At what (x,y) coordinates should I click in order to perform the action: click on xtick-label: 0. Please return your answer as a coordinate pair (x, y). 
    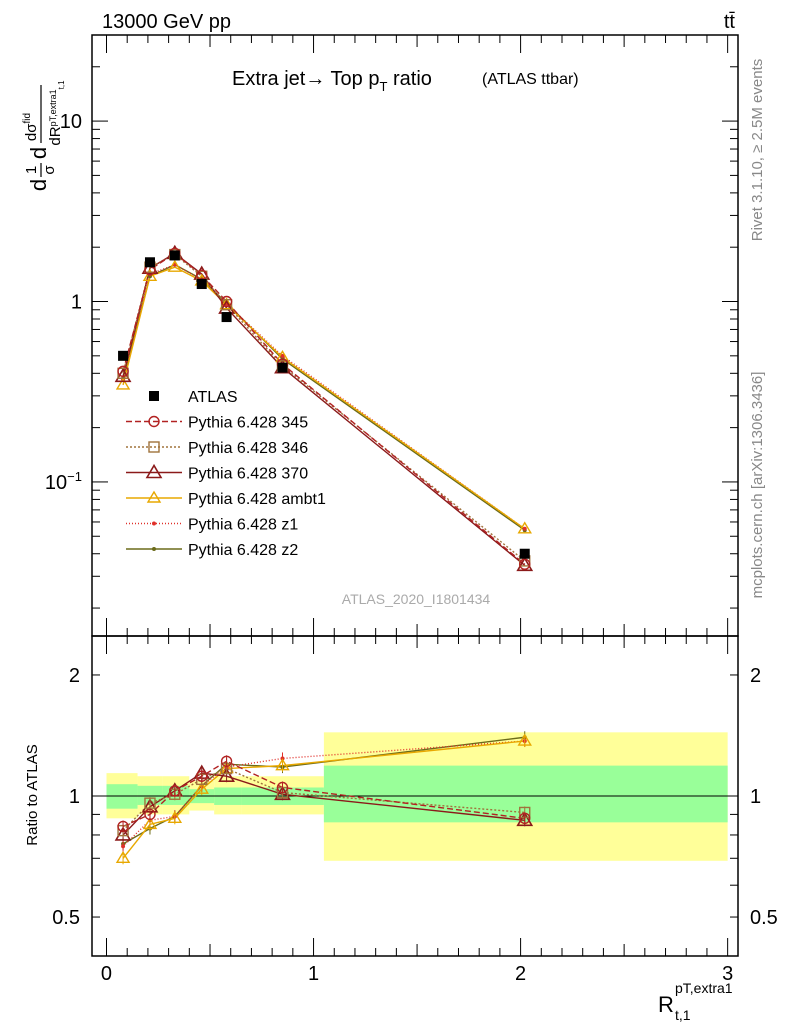
    Looking at the image, I should click on (106, 974).